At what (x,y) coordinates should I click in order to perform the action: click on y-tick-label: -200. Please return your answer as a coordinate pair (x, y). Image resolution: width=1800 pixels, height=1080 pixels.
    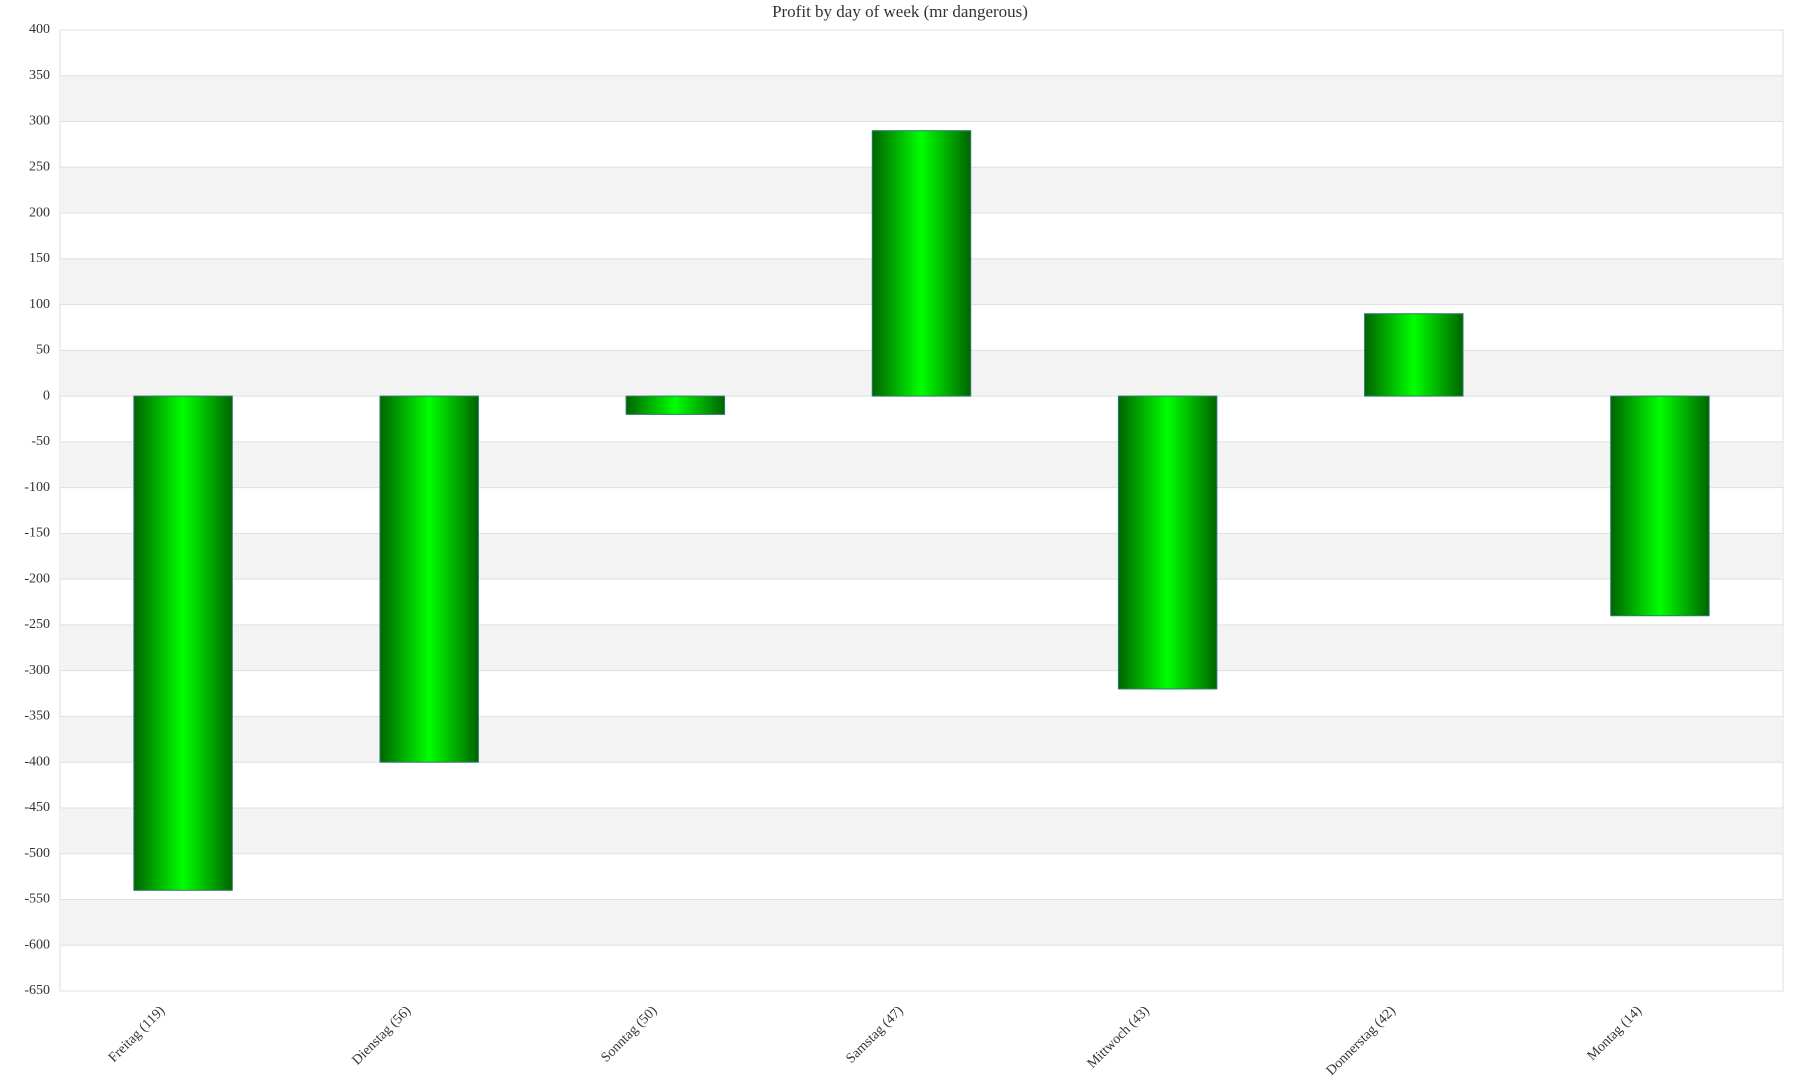
    Looking at the image, I should click on (37, 578).